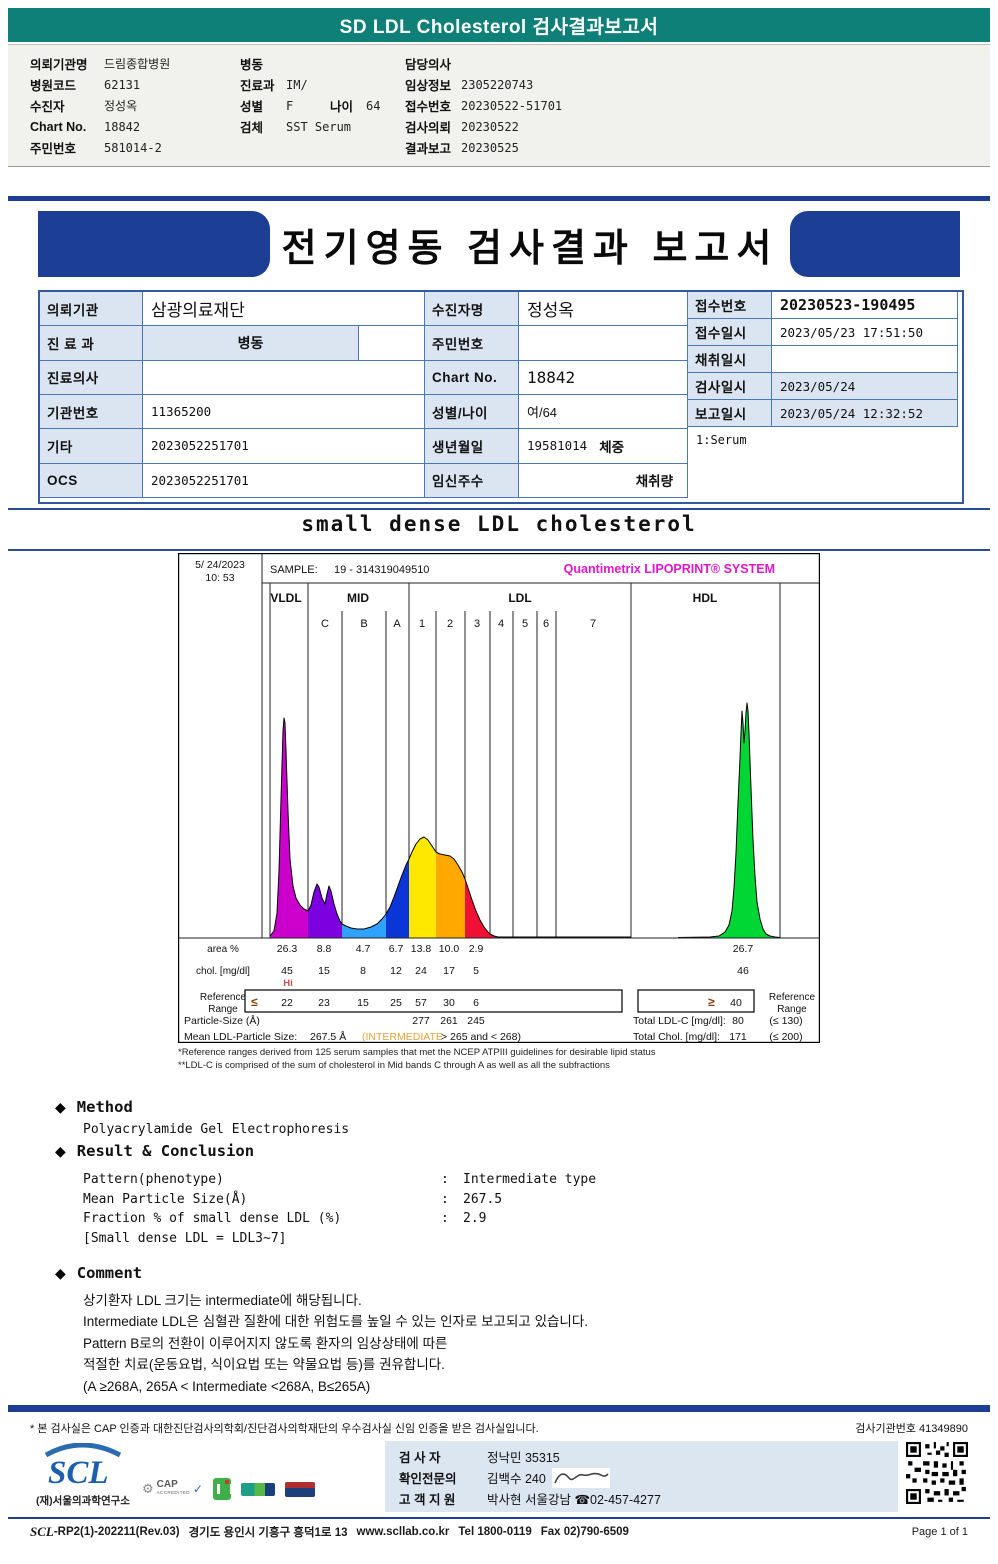  I want to click on cell-value: 18842, so click(603, 377).